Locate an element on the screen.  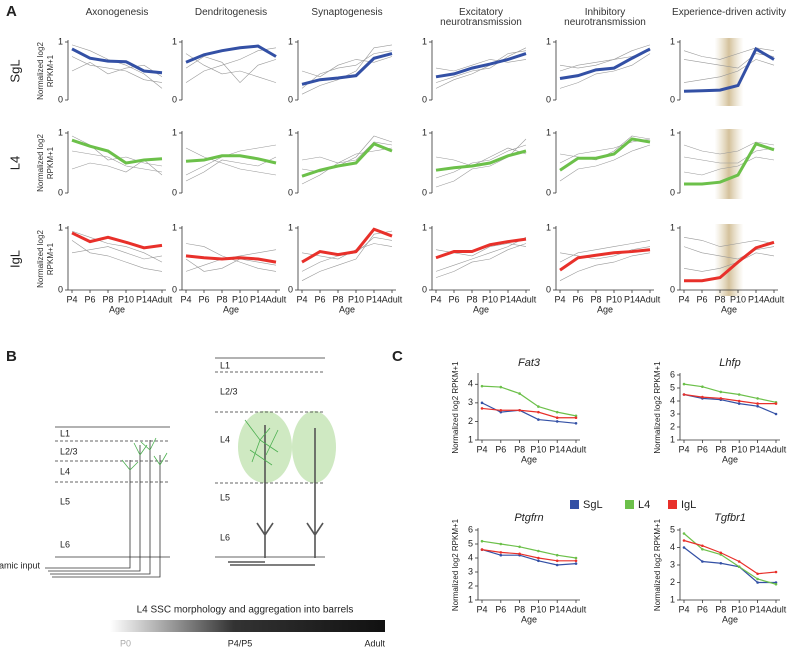
timeline-bar is located at coordinates (247, 626).